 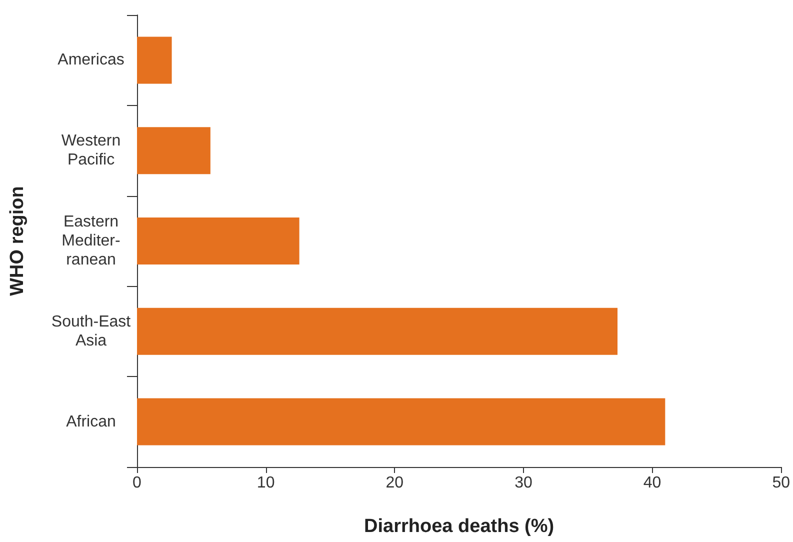 What do you see at coordinates (91, 421) in the screenshot?
I see `y-tick-label: African` at bounding box center [91, 421].